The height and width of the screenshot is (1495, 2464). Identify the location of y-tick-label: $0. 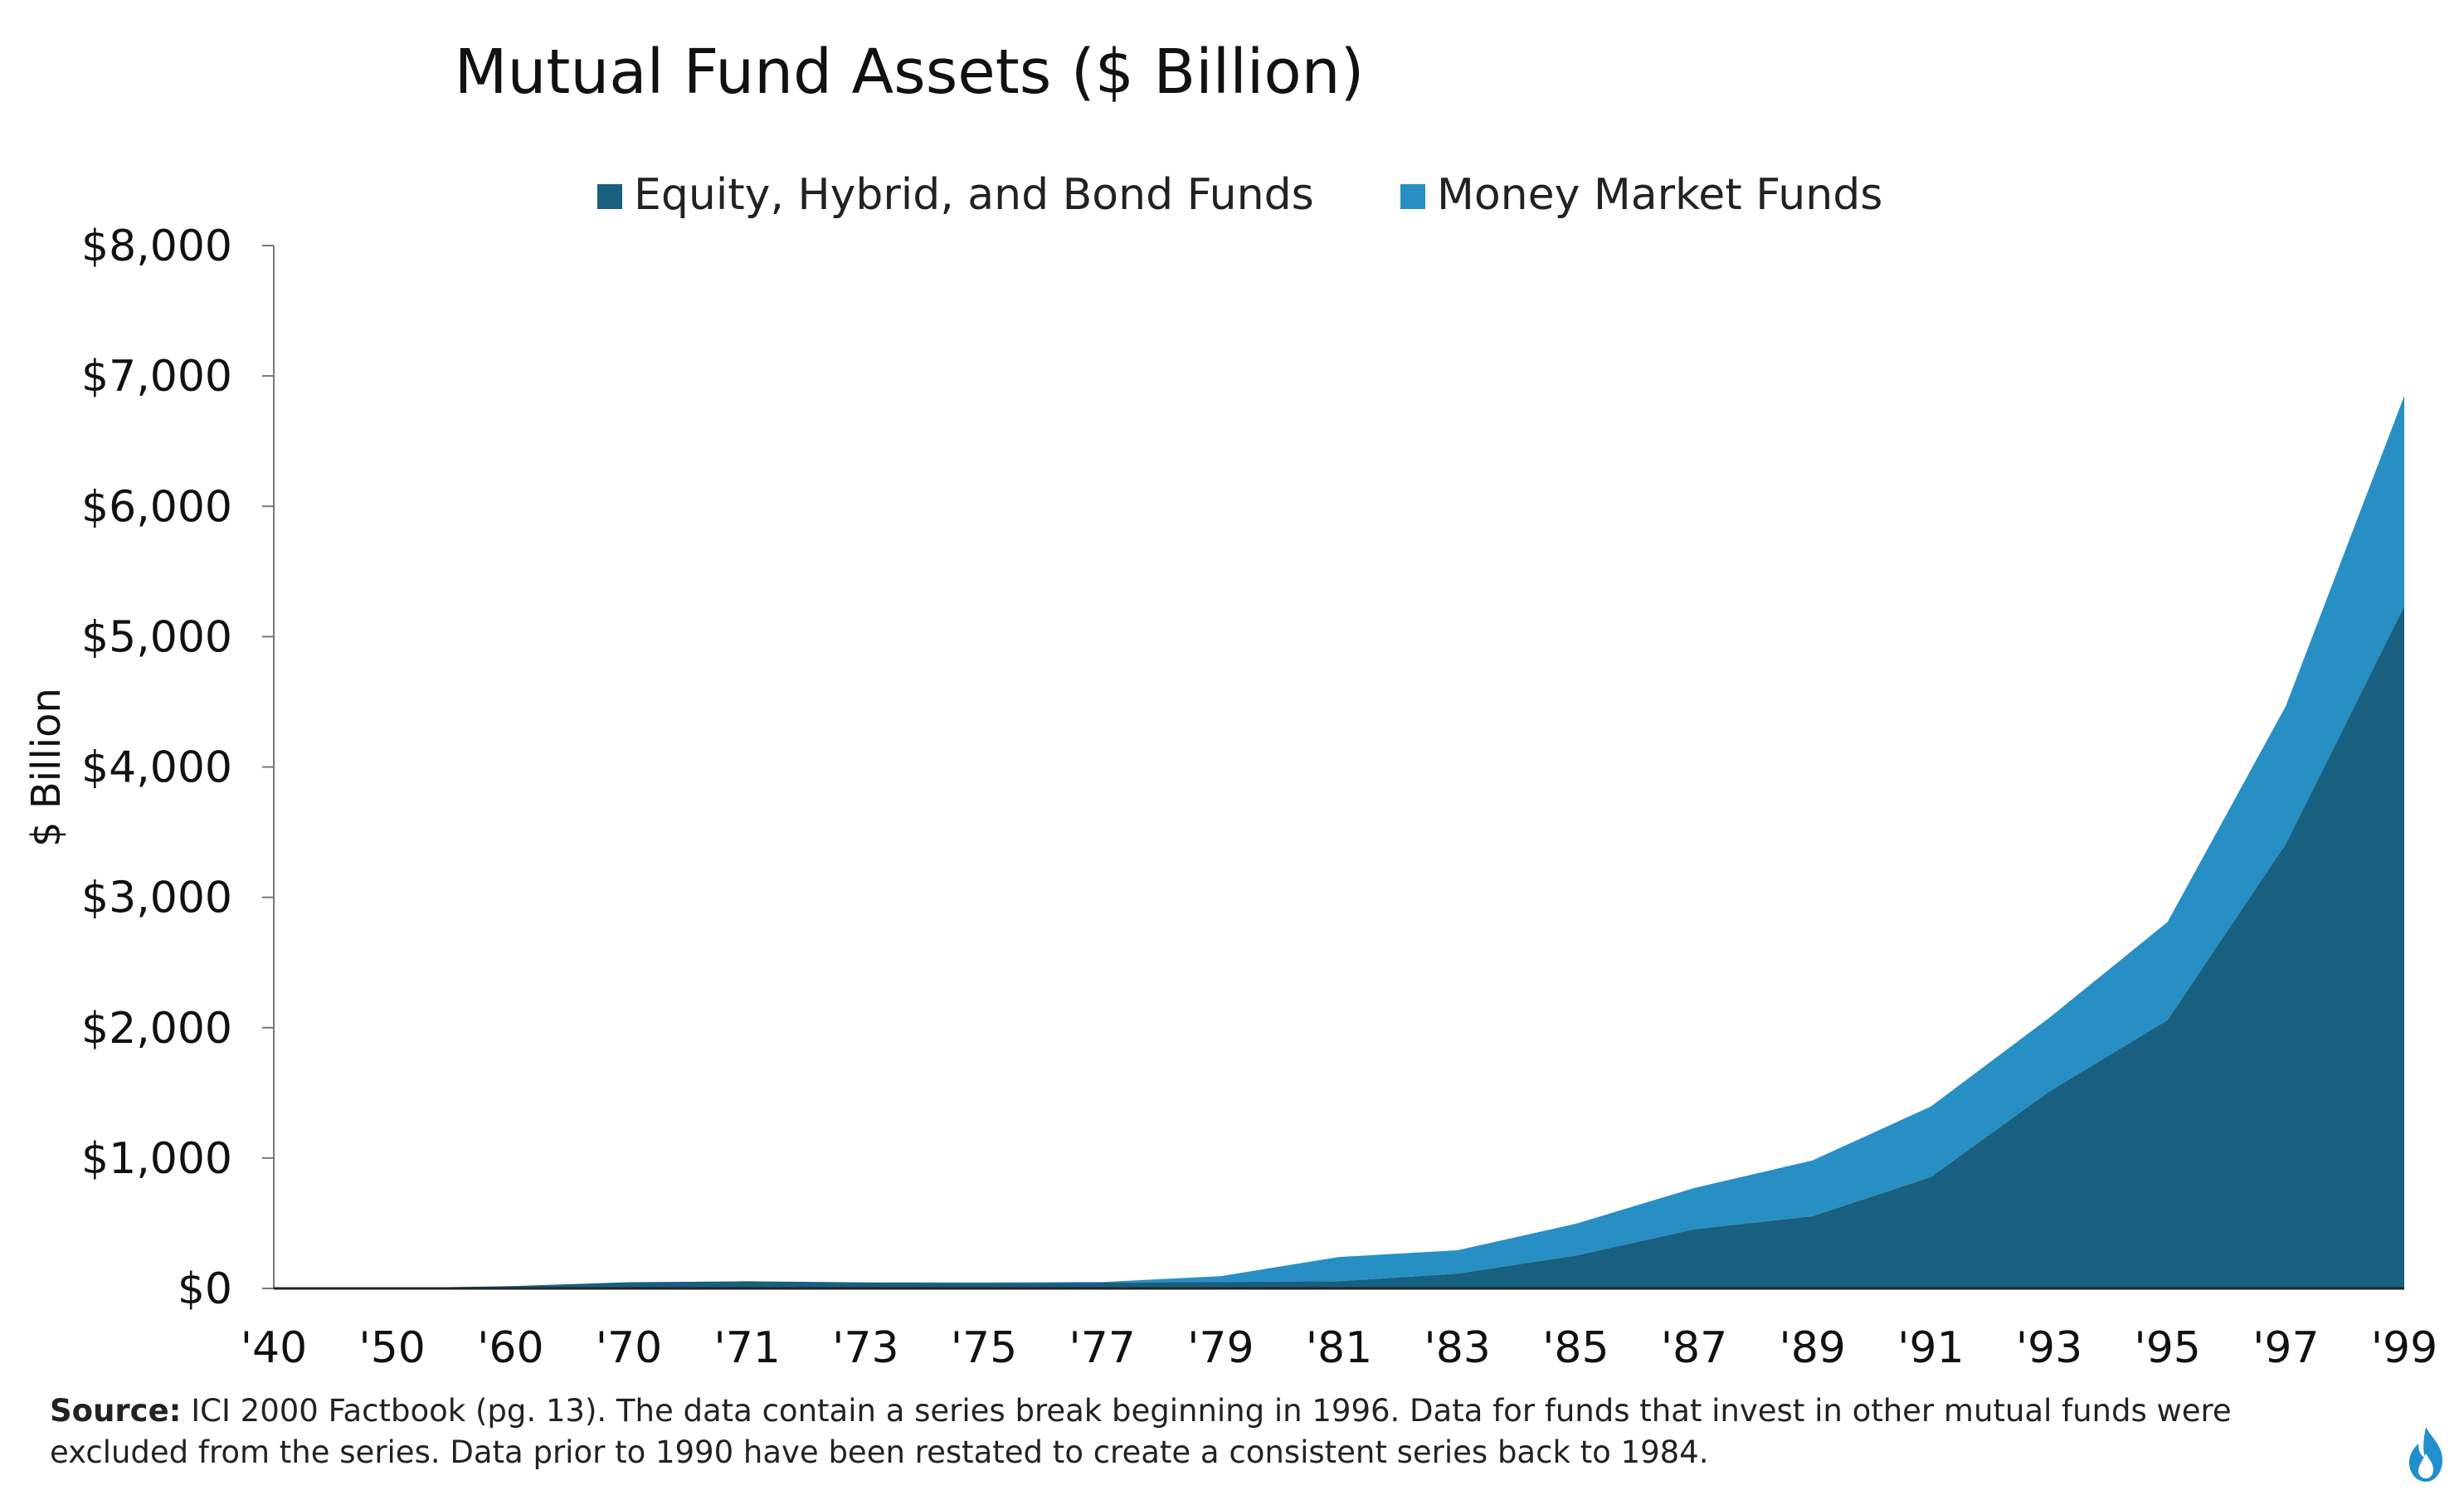
(205, 1289).